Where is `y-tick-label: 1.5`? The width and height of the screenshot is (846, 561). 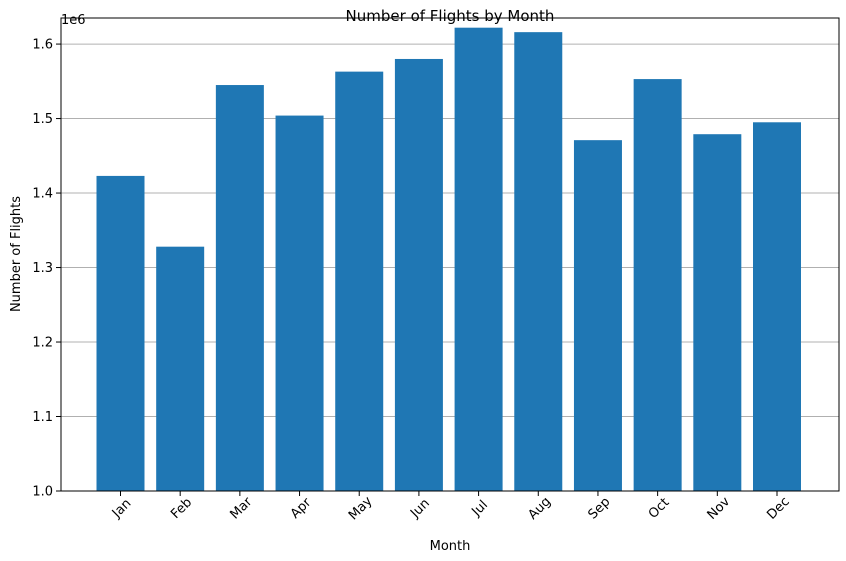
y-tick-label: 1.5 is located at coordinates (42, 119).